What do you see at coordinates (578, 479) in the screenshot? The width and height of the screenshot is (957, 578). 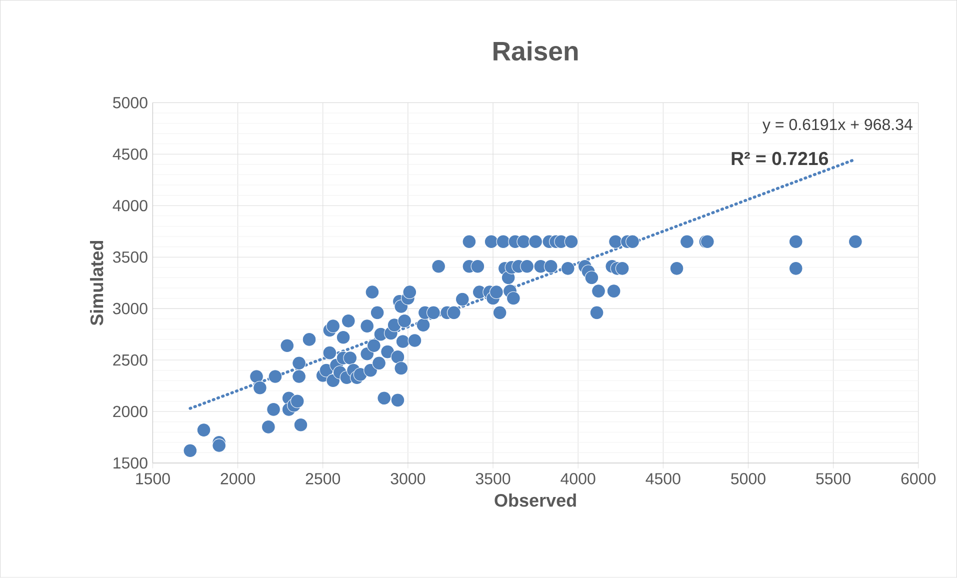 I see `x-tick-label: 4000` at bounding box center [578, 479].